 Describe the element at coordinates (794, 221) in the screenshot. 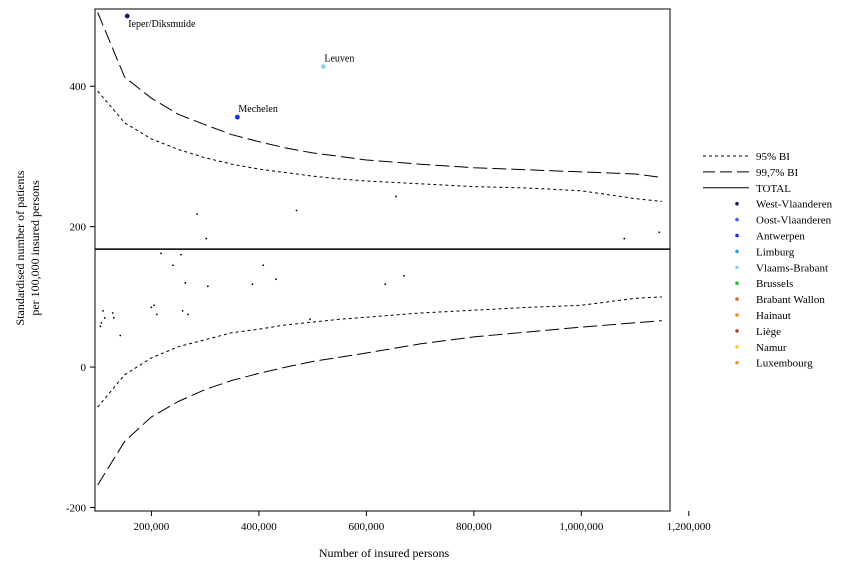

I see `legend-label: Oost-Vlaanderen` at that location.